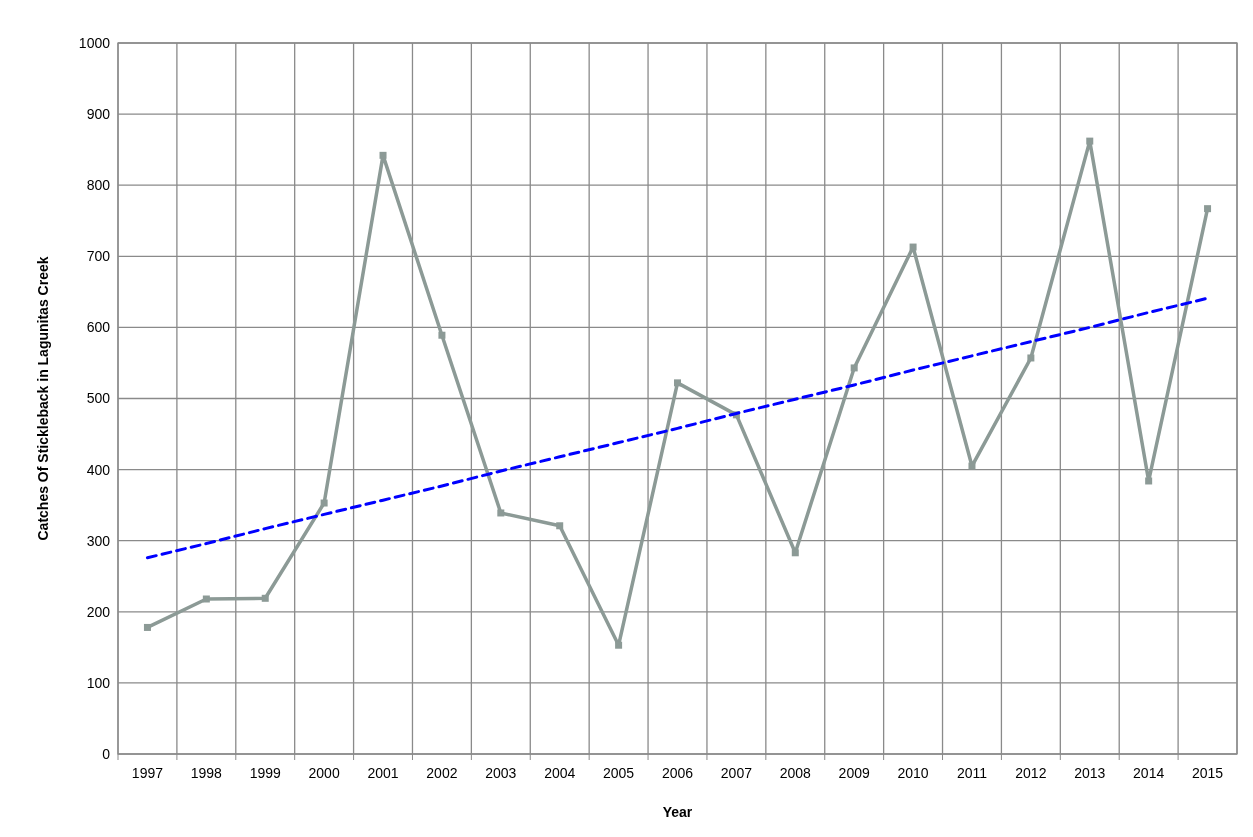 The height and width of the screenshot is (837, 1253). I want to click on x-tick-label: 2005, so click(619, 773).